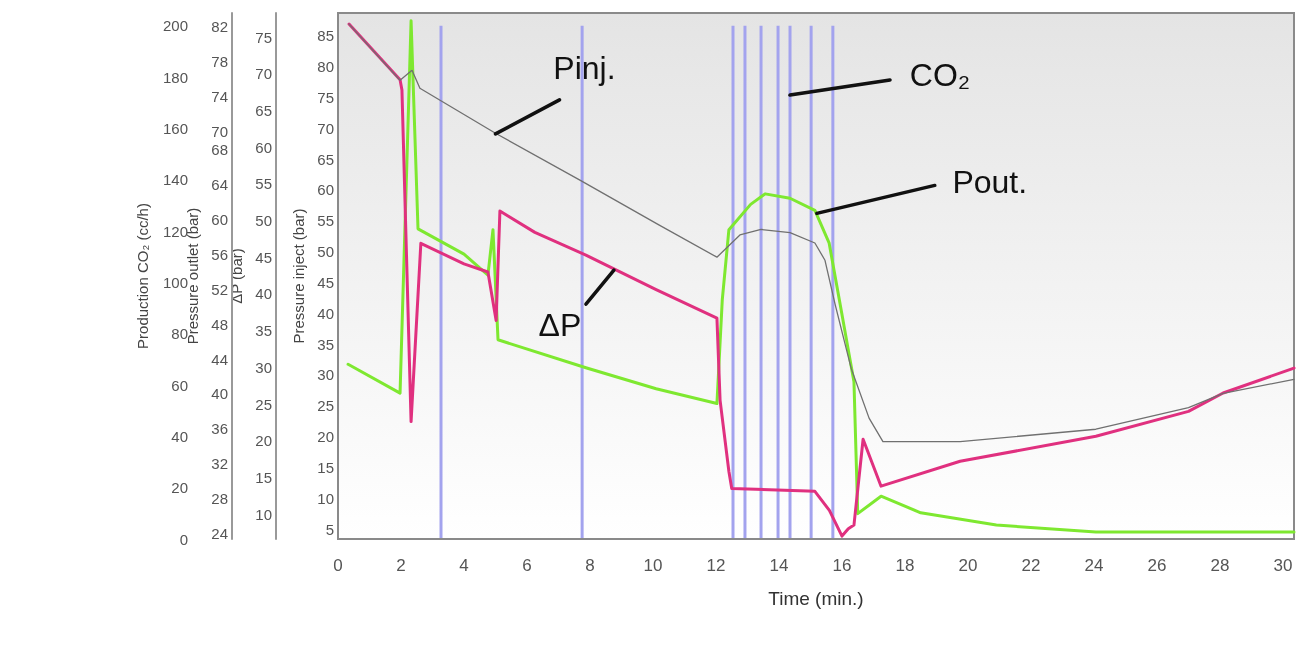 The height and width of the screenshot is (659, 1304). What do you see at coordinates (1157, 565) in the screenshot?
I see `x-tick-label: 26` at bounding box center [1157, 565].